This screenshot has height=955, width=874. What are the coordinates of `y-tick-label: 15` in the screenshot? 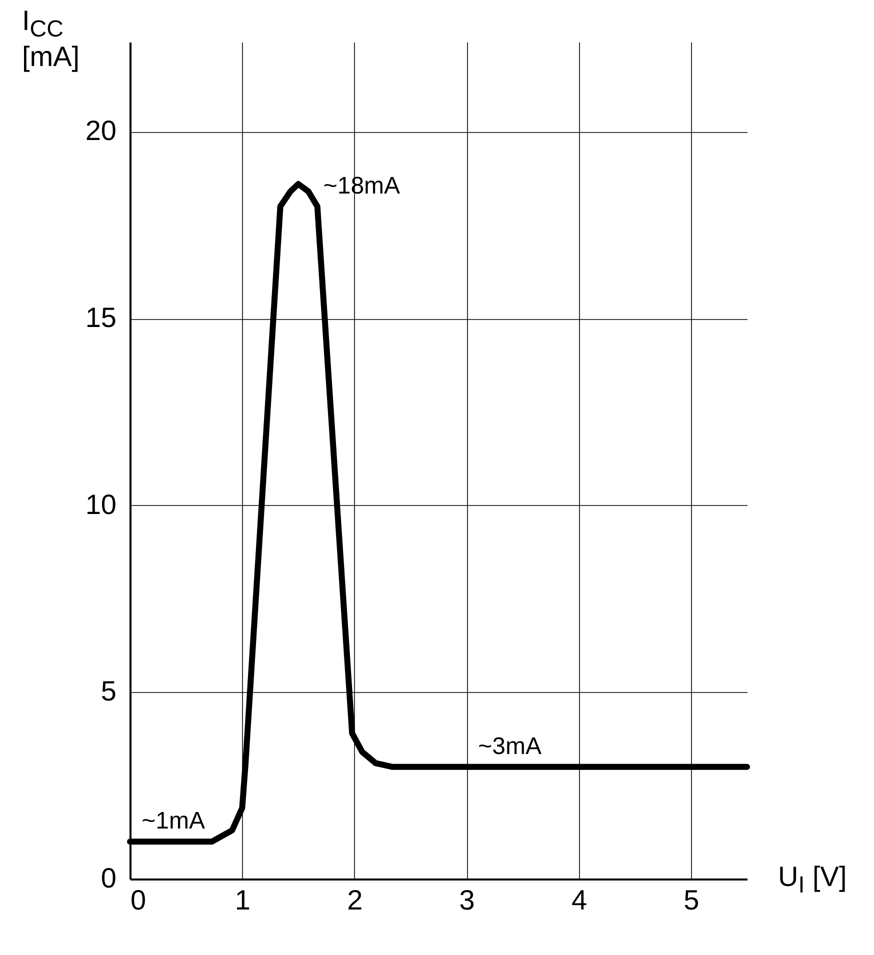 It's located at (100, 318).